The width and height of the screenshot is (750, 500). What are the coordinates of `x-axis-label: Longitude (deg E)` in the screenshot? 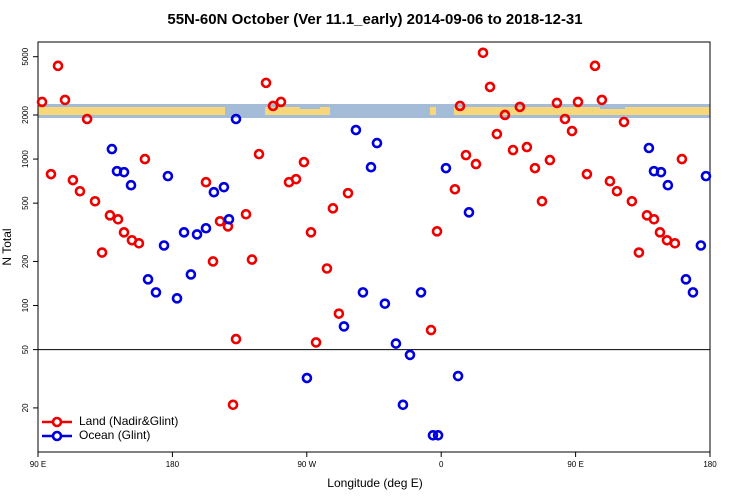 It's located at (374, 483).